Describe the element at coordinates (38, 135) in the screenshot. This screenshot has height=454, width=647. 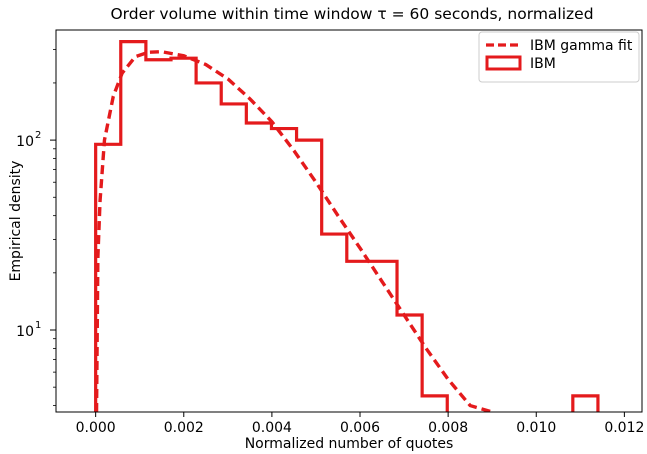
I see `y-tick-exponent: 2` at that location.